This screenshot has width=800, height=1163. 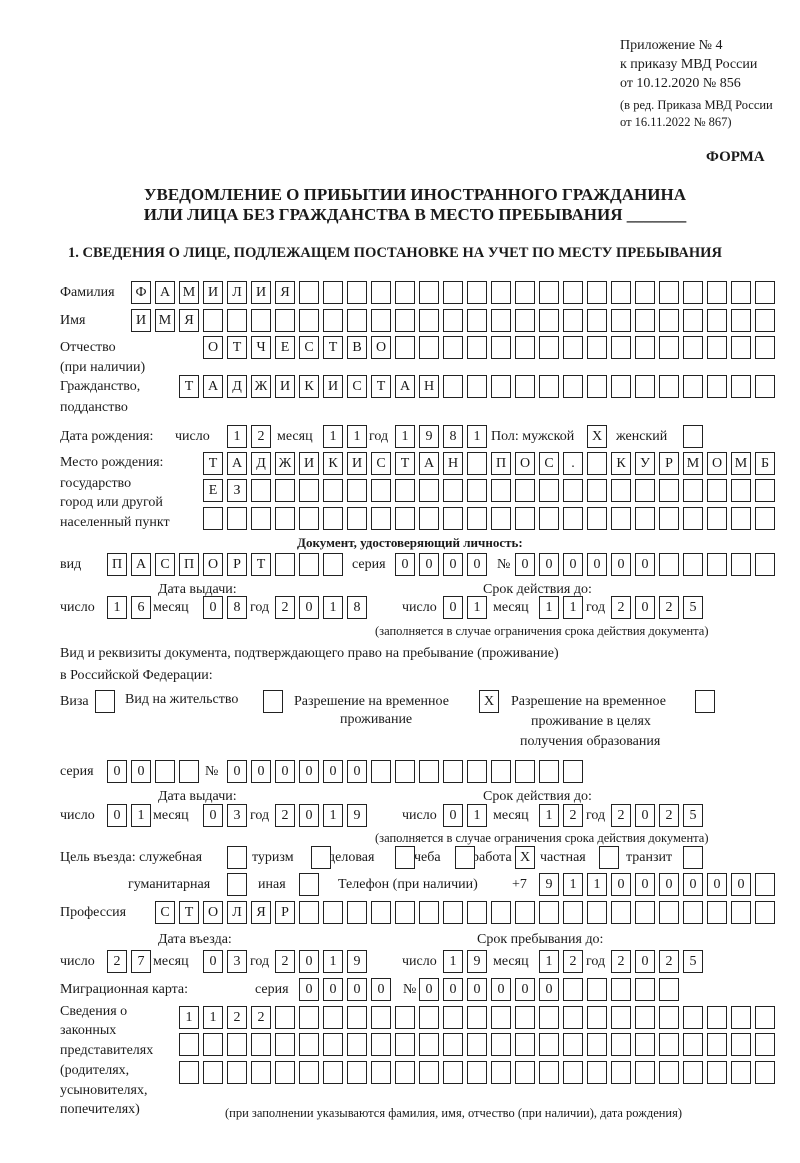 What do you see at coordinates (717, 884) in the screenshot?
I see `char-cell-phone: 0` at bounding box center [717, 884].